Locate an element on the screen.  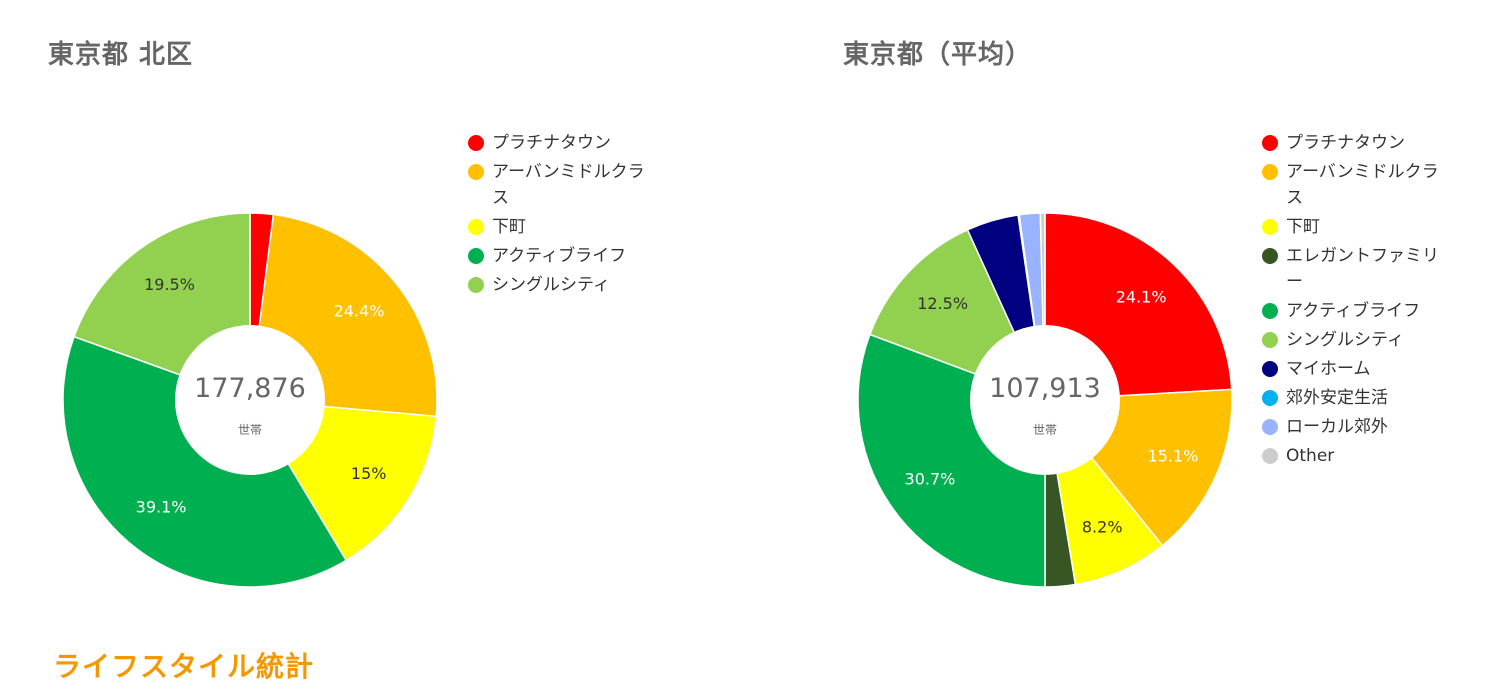
household-total: 107,913 is located at coordinates (1045, 388).